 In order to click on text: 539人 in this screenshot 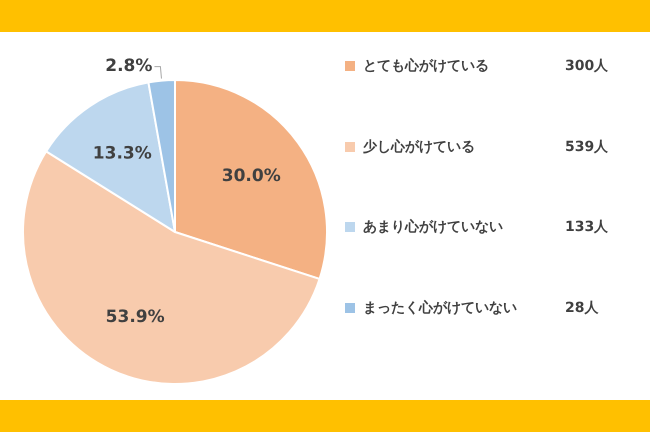, I will do `click(586, 147)`.